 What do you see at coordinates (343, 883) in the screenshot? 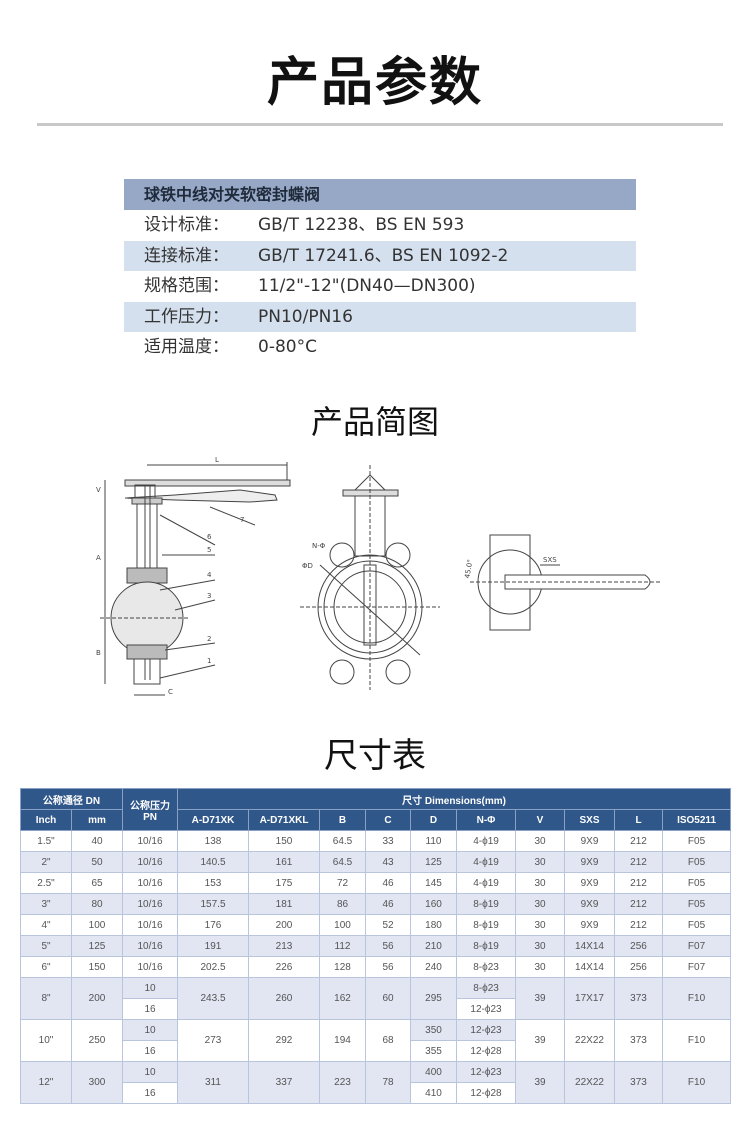
I see `table-cell: 72` at bounding box center [343, 883].